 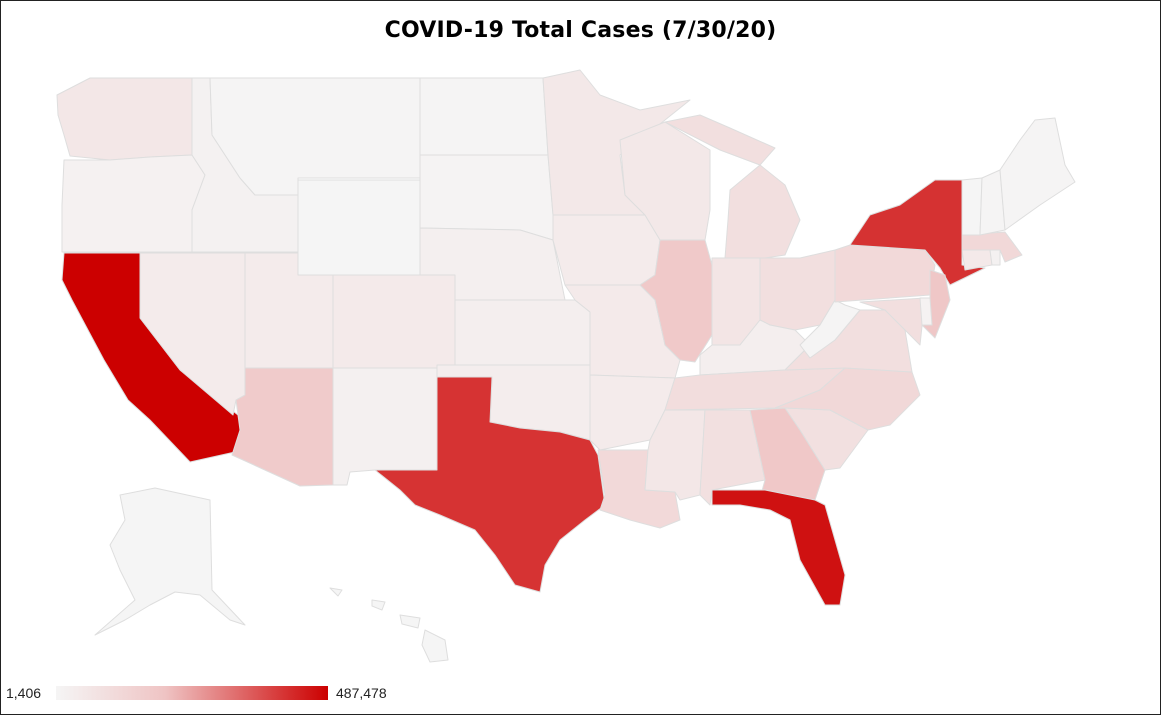 I want to click on state-ks, so click(x=522, y=332).